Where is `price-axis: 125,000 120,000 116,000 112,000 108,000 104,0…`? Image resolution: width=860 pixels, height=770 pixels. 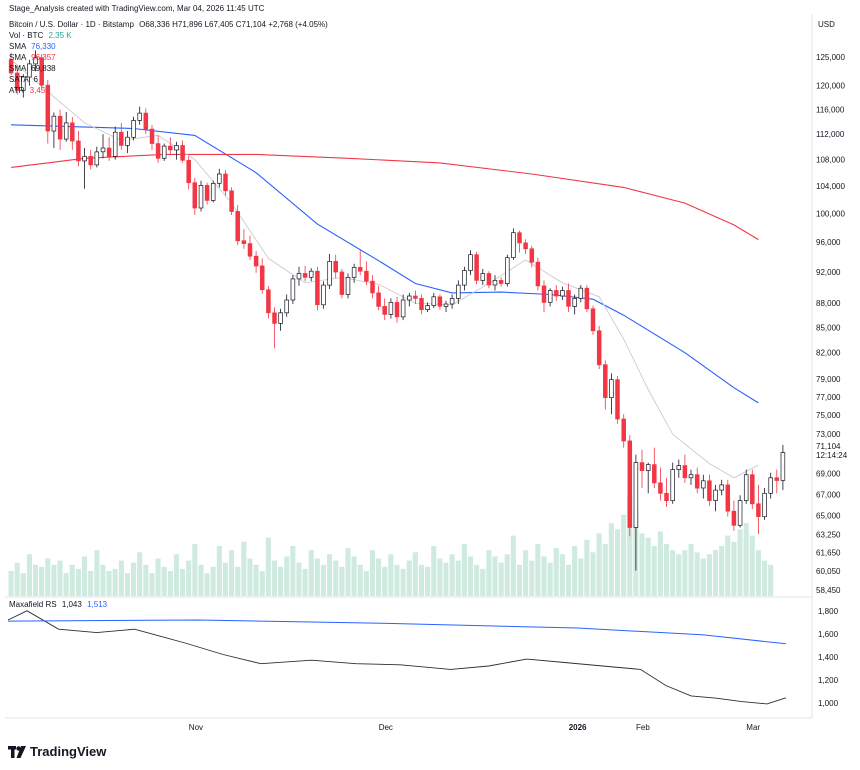 price-axis: 125,000 120,000 116,000 112,000 108,000 104,0… is located at coordinates (830, 324).